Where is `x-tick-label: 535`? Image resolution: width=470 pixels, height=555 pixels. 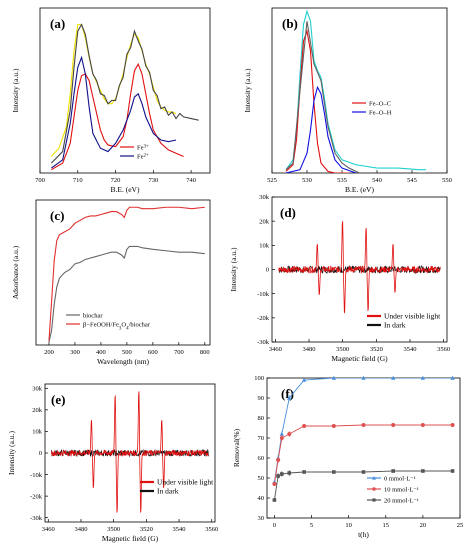
x-tick-label: 535 is located at coordinates (342, 180).